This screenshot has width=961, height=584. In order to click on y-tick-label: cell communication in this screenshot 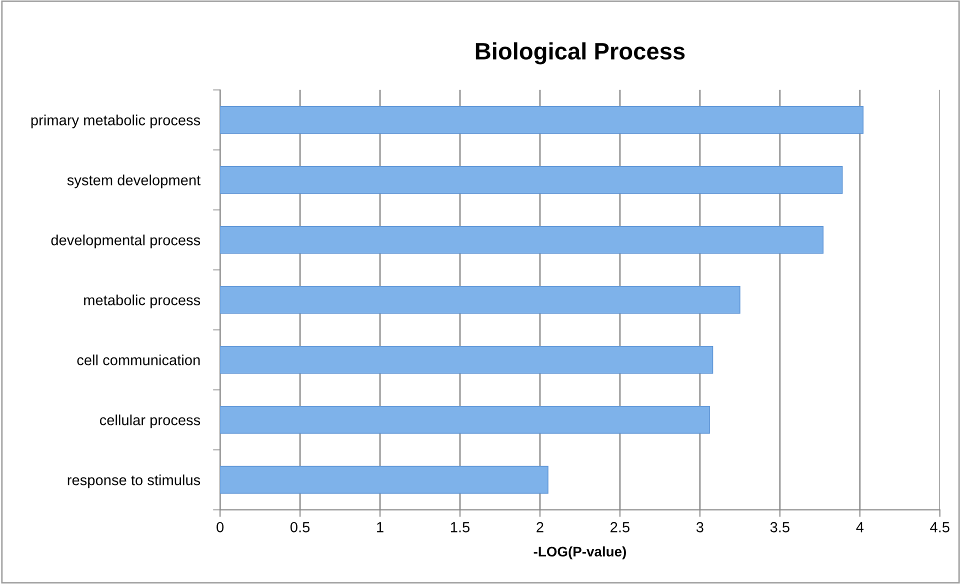, I will do `click(138, 360)`.